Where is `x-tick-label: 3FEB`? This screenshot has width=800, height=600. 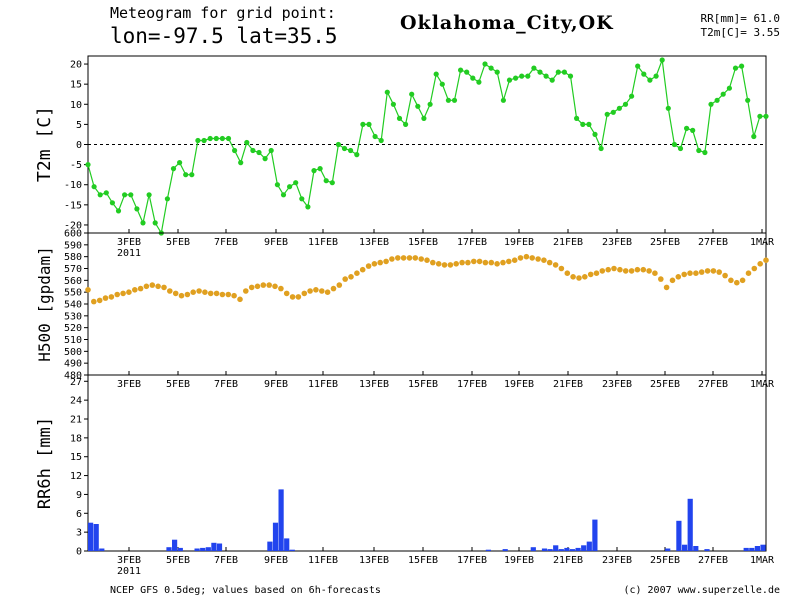
x-tick-label: 3FEB is located at coordinates (129, 384).